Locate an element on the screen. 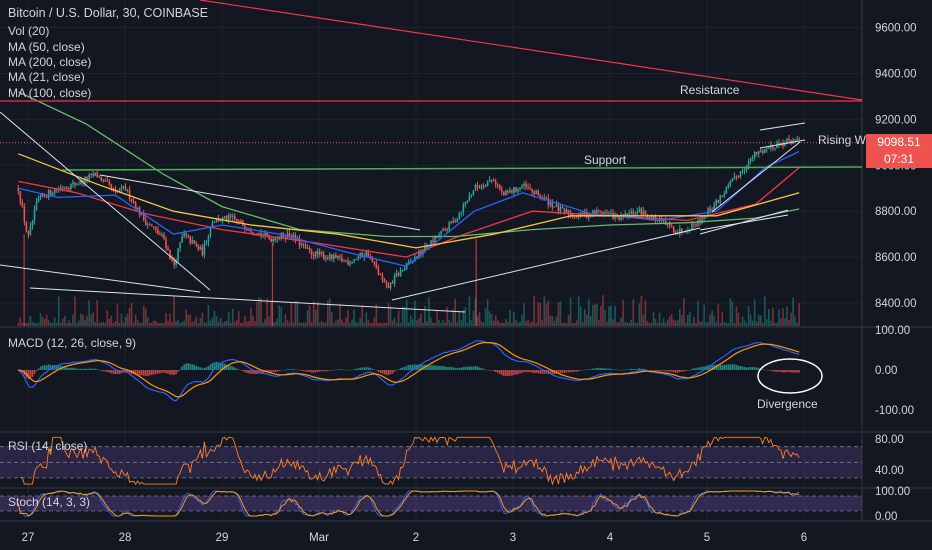 The image size is (932, 550). indicator-ma200: MA (200, close) is located at coordinates (50, 62).